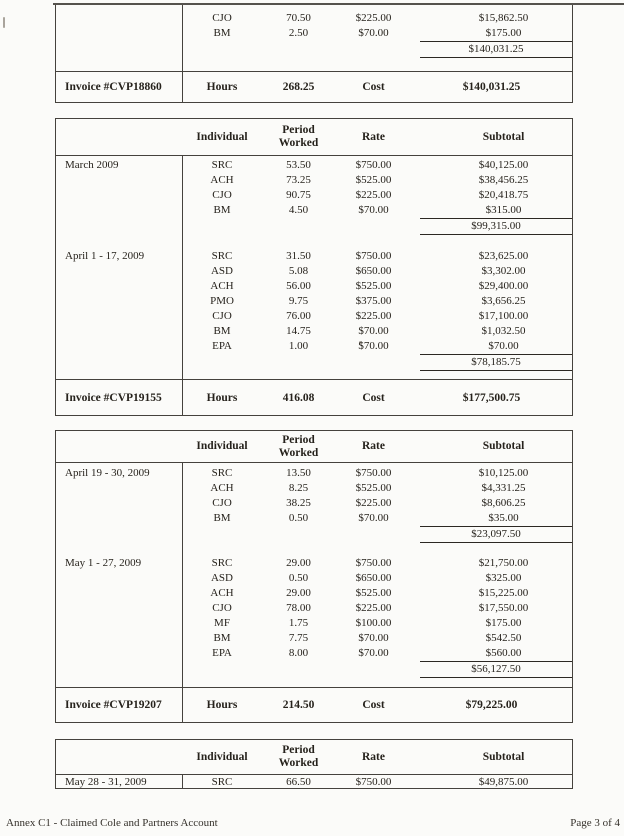 The height and width of the screenshot is (836, 624). I want to click on table-row: CJO 78.00 $225.00 $17,550.00, so click(377, 608).